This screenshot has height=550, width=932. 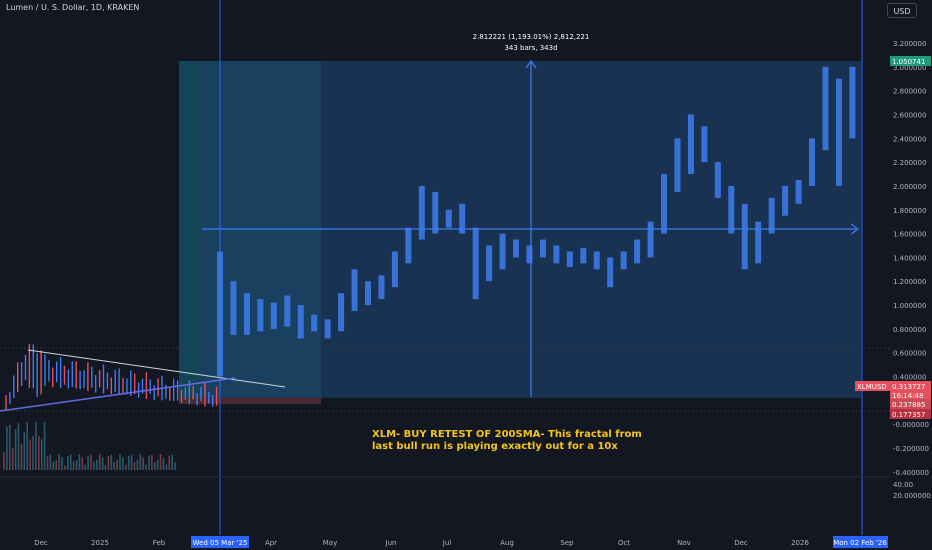 I want to click on price-tag-last: 0.313727, so click(x=908, y=387).